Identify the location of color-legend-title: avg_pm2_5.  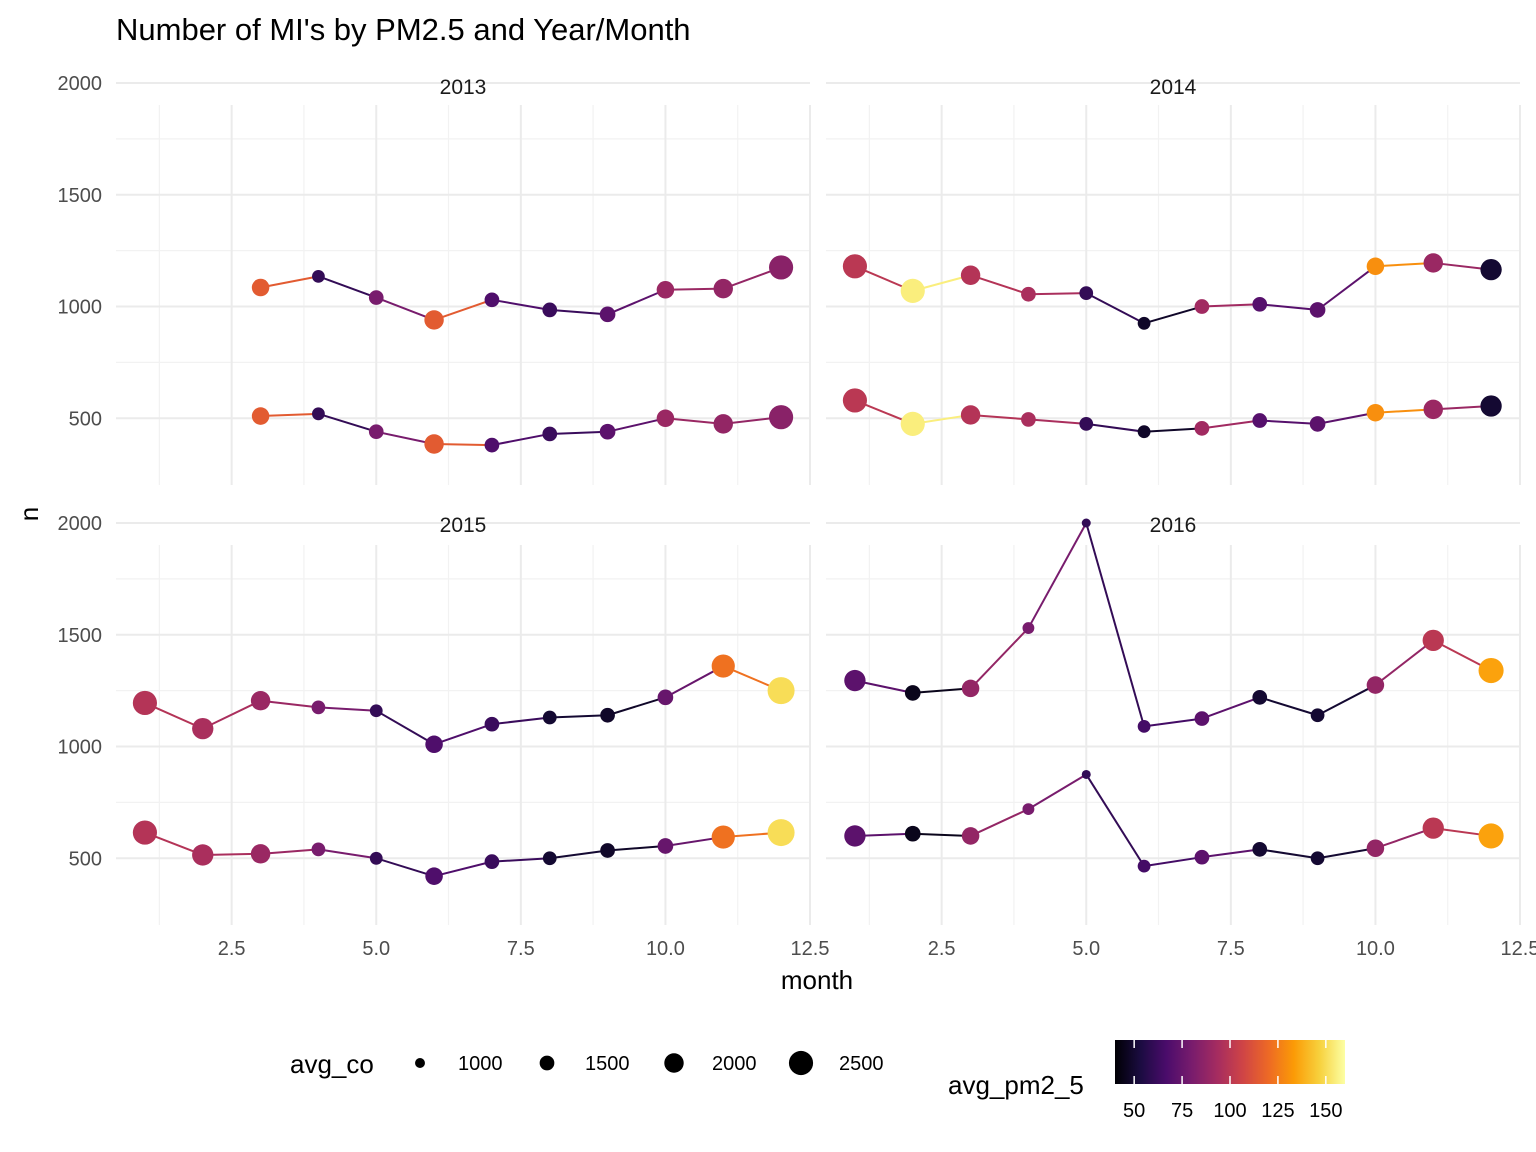
(1016, 1085).